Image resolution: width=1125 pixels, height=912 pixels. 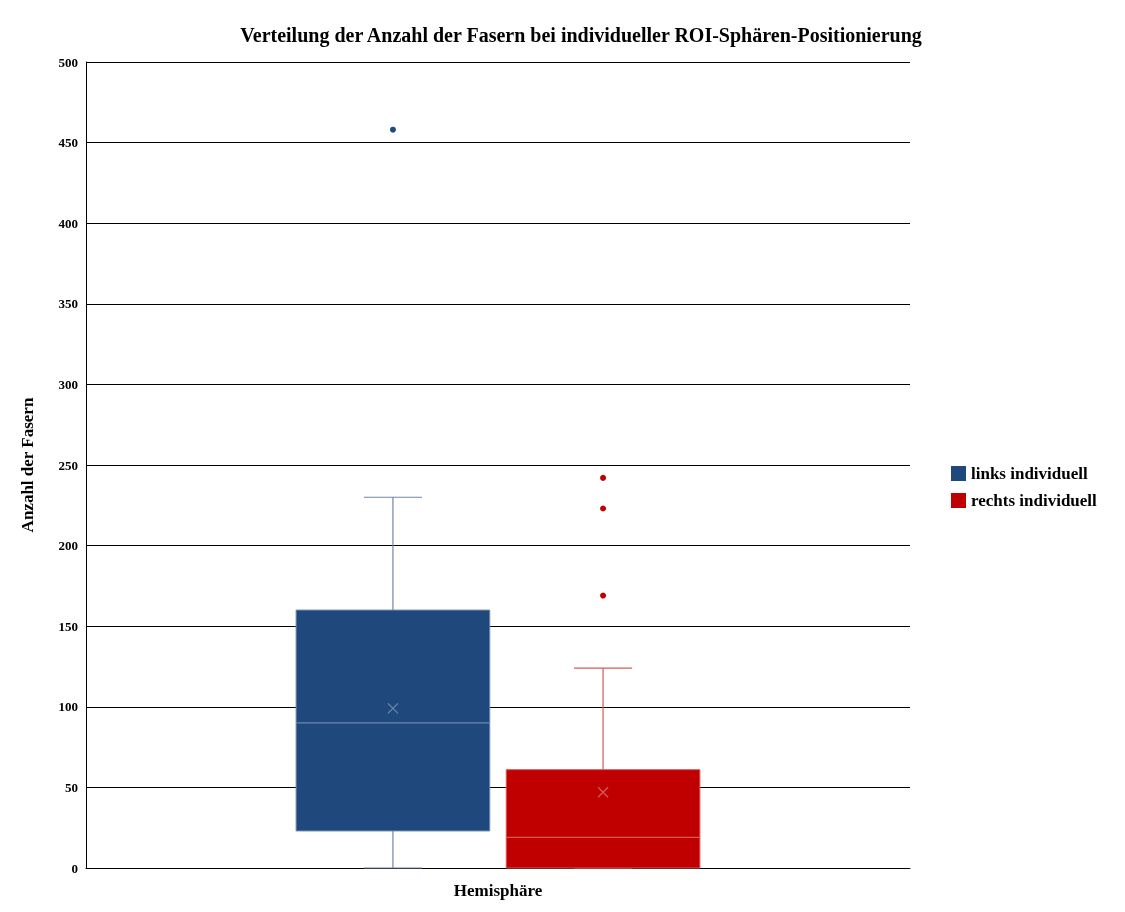 I want to click on y-tick-label: 250, so click(x=68, y=465).